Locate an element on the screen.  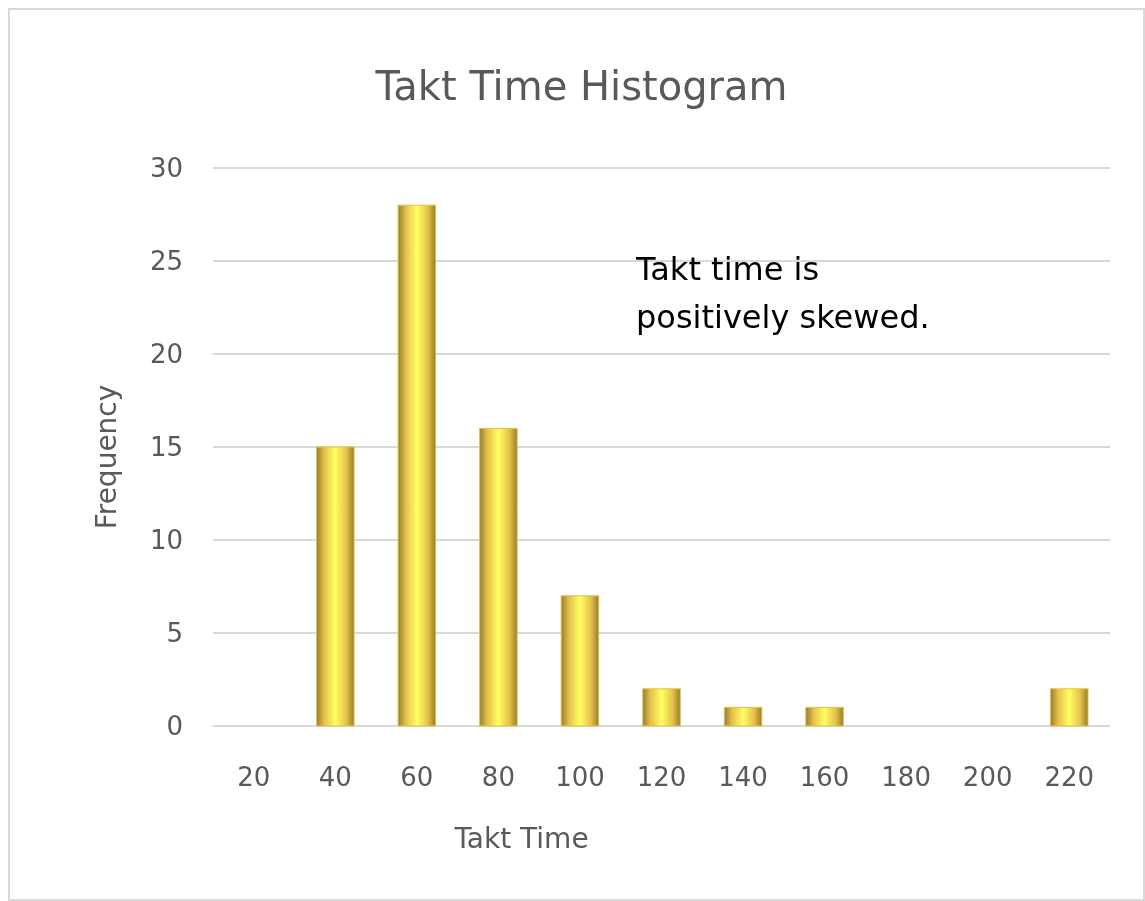
y-tick-label: 15 is located at coordinates (166, 447).